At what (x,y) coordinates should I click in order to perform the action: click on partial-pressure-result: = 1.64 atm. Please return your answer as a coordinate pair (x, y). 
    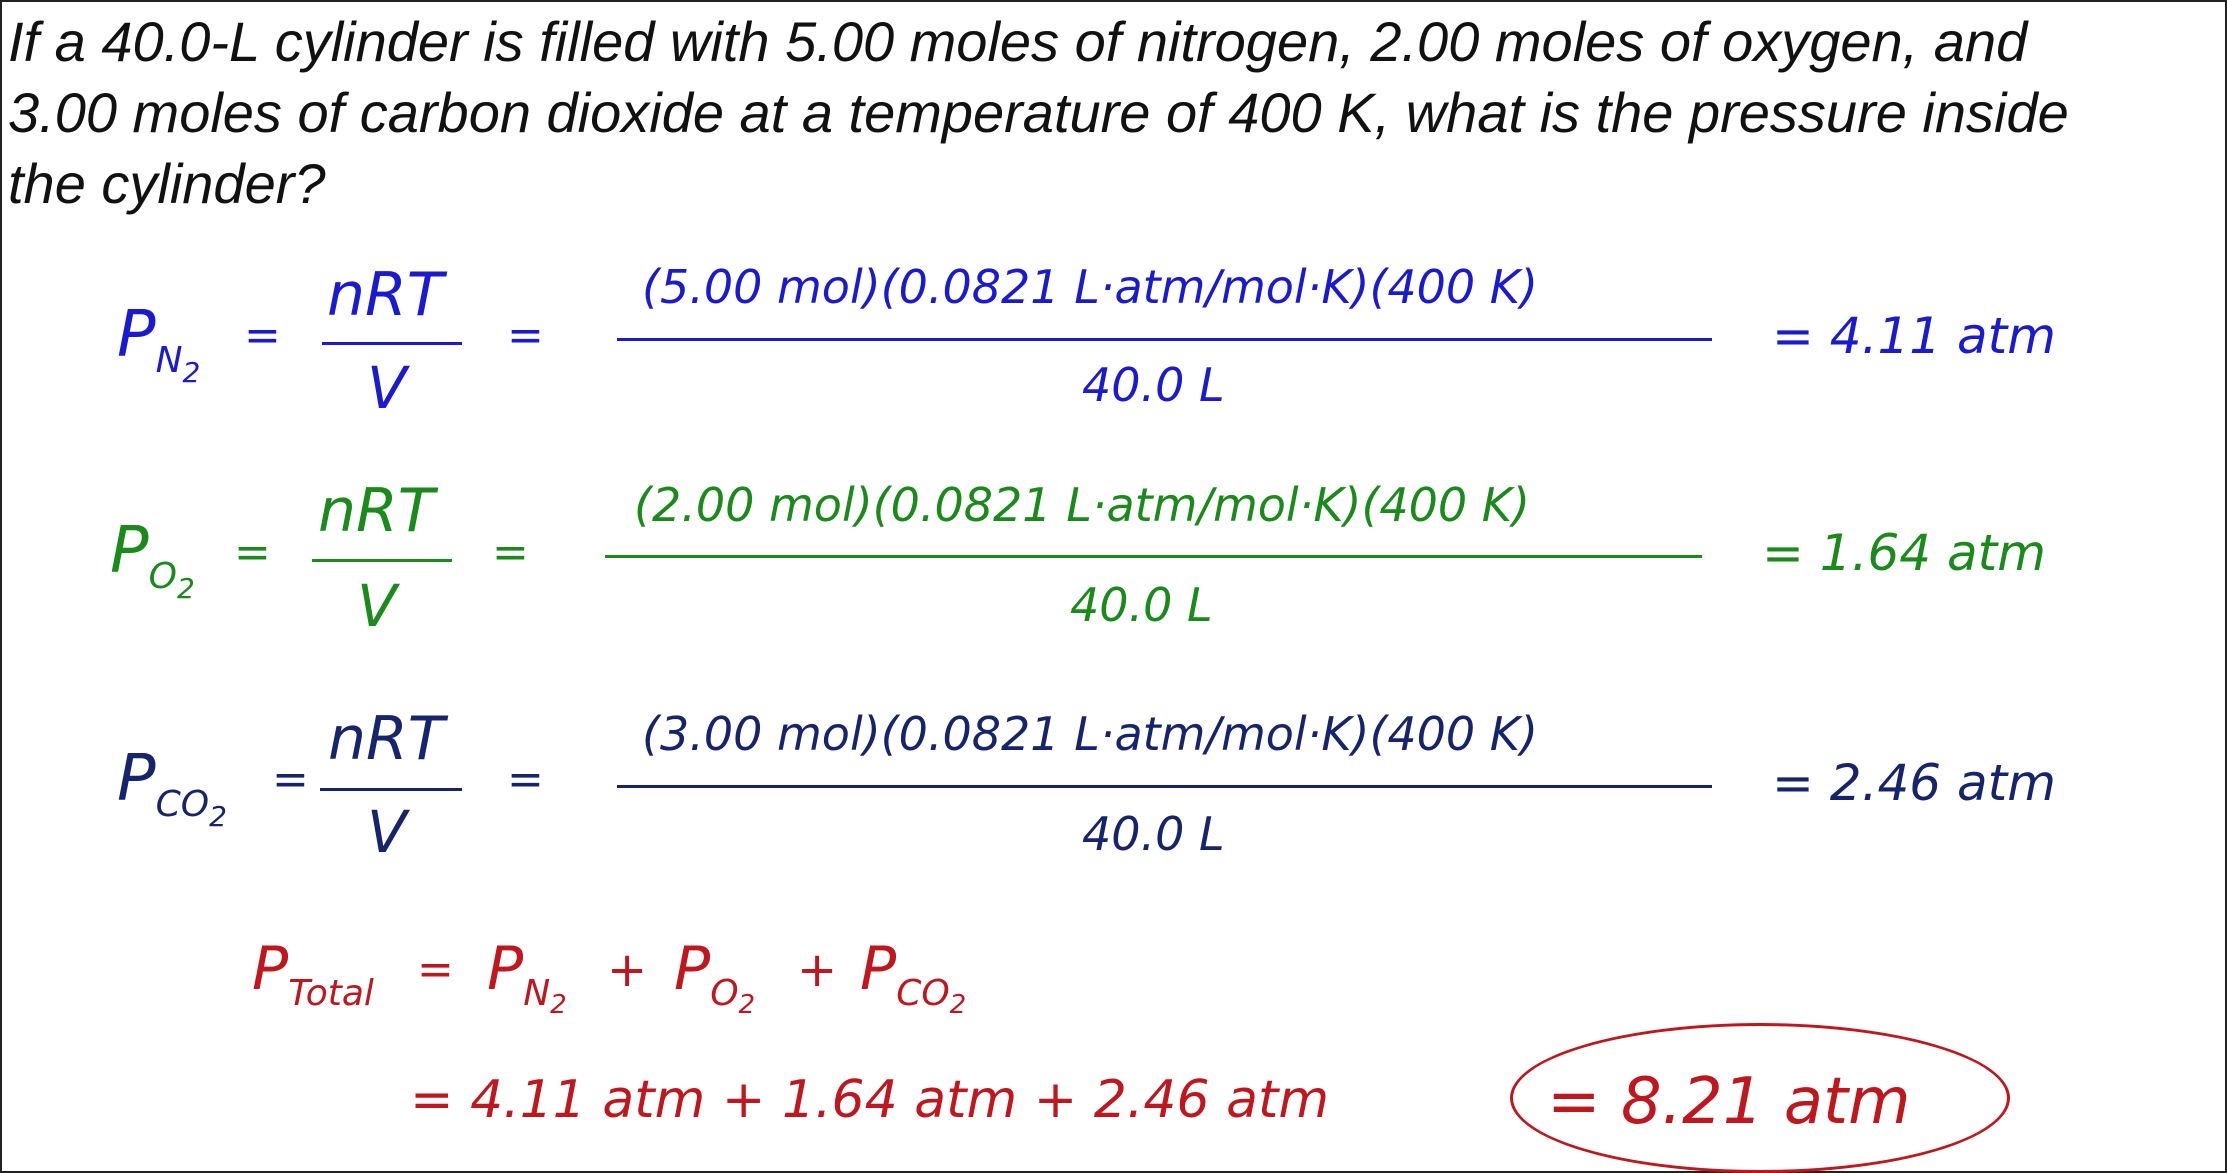
    Looking at the image, I should click on (1904, 553).